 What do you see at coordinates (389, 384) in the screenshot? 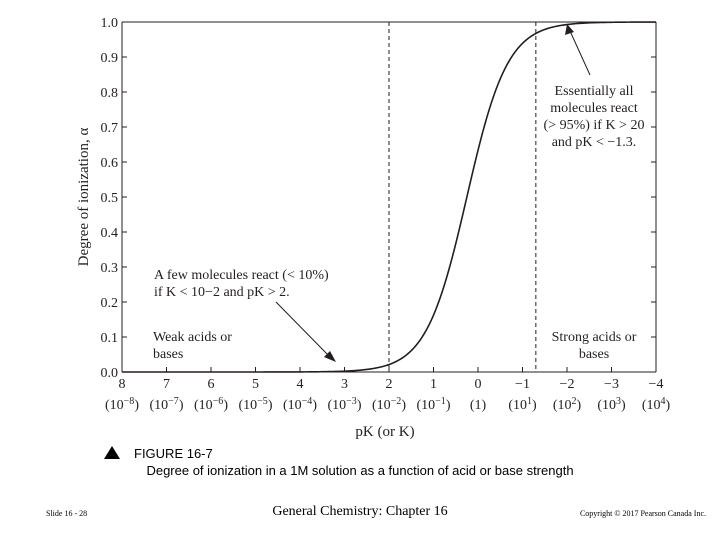
I see `x-tick-label: 2` at bounding box center [389, 384].